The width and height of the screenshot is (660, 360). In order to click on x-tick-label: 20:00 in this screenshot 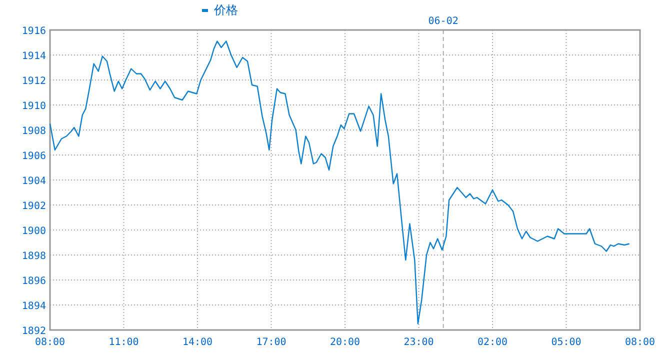, I will do `click(345, 342)`.